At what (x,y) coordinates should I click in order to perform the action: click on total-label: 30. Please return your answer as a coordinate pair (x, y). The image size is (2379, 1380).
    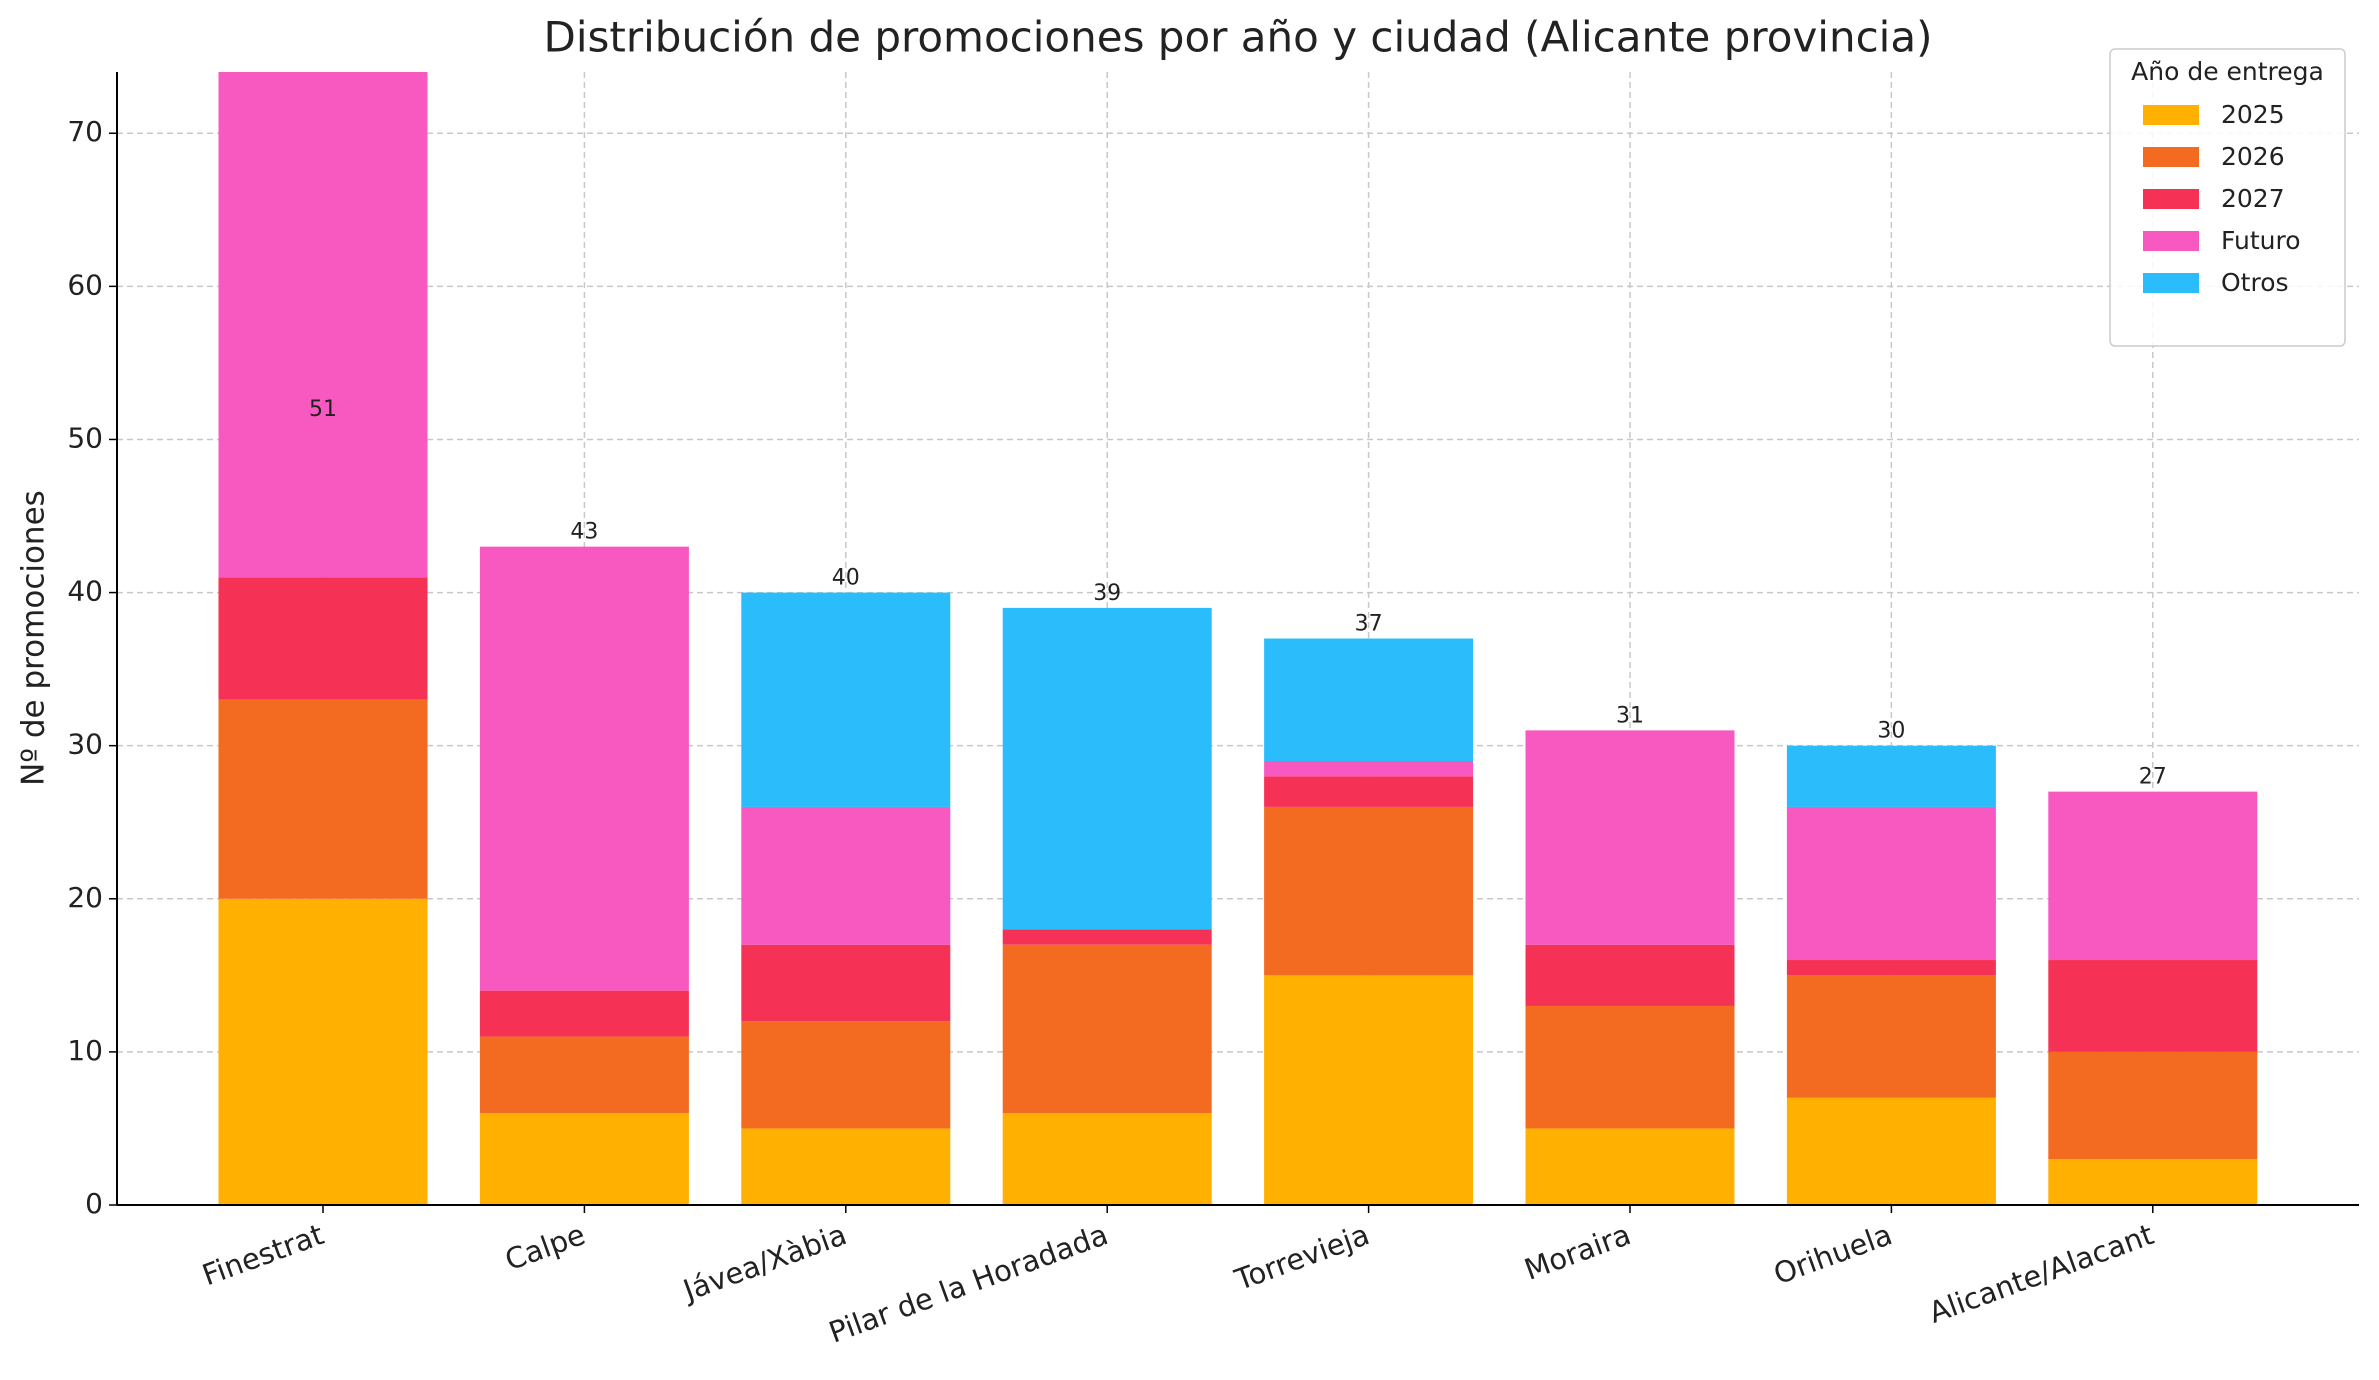
    Looking at the image, I should click on (1891, 731).